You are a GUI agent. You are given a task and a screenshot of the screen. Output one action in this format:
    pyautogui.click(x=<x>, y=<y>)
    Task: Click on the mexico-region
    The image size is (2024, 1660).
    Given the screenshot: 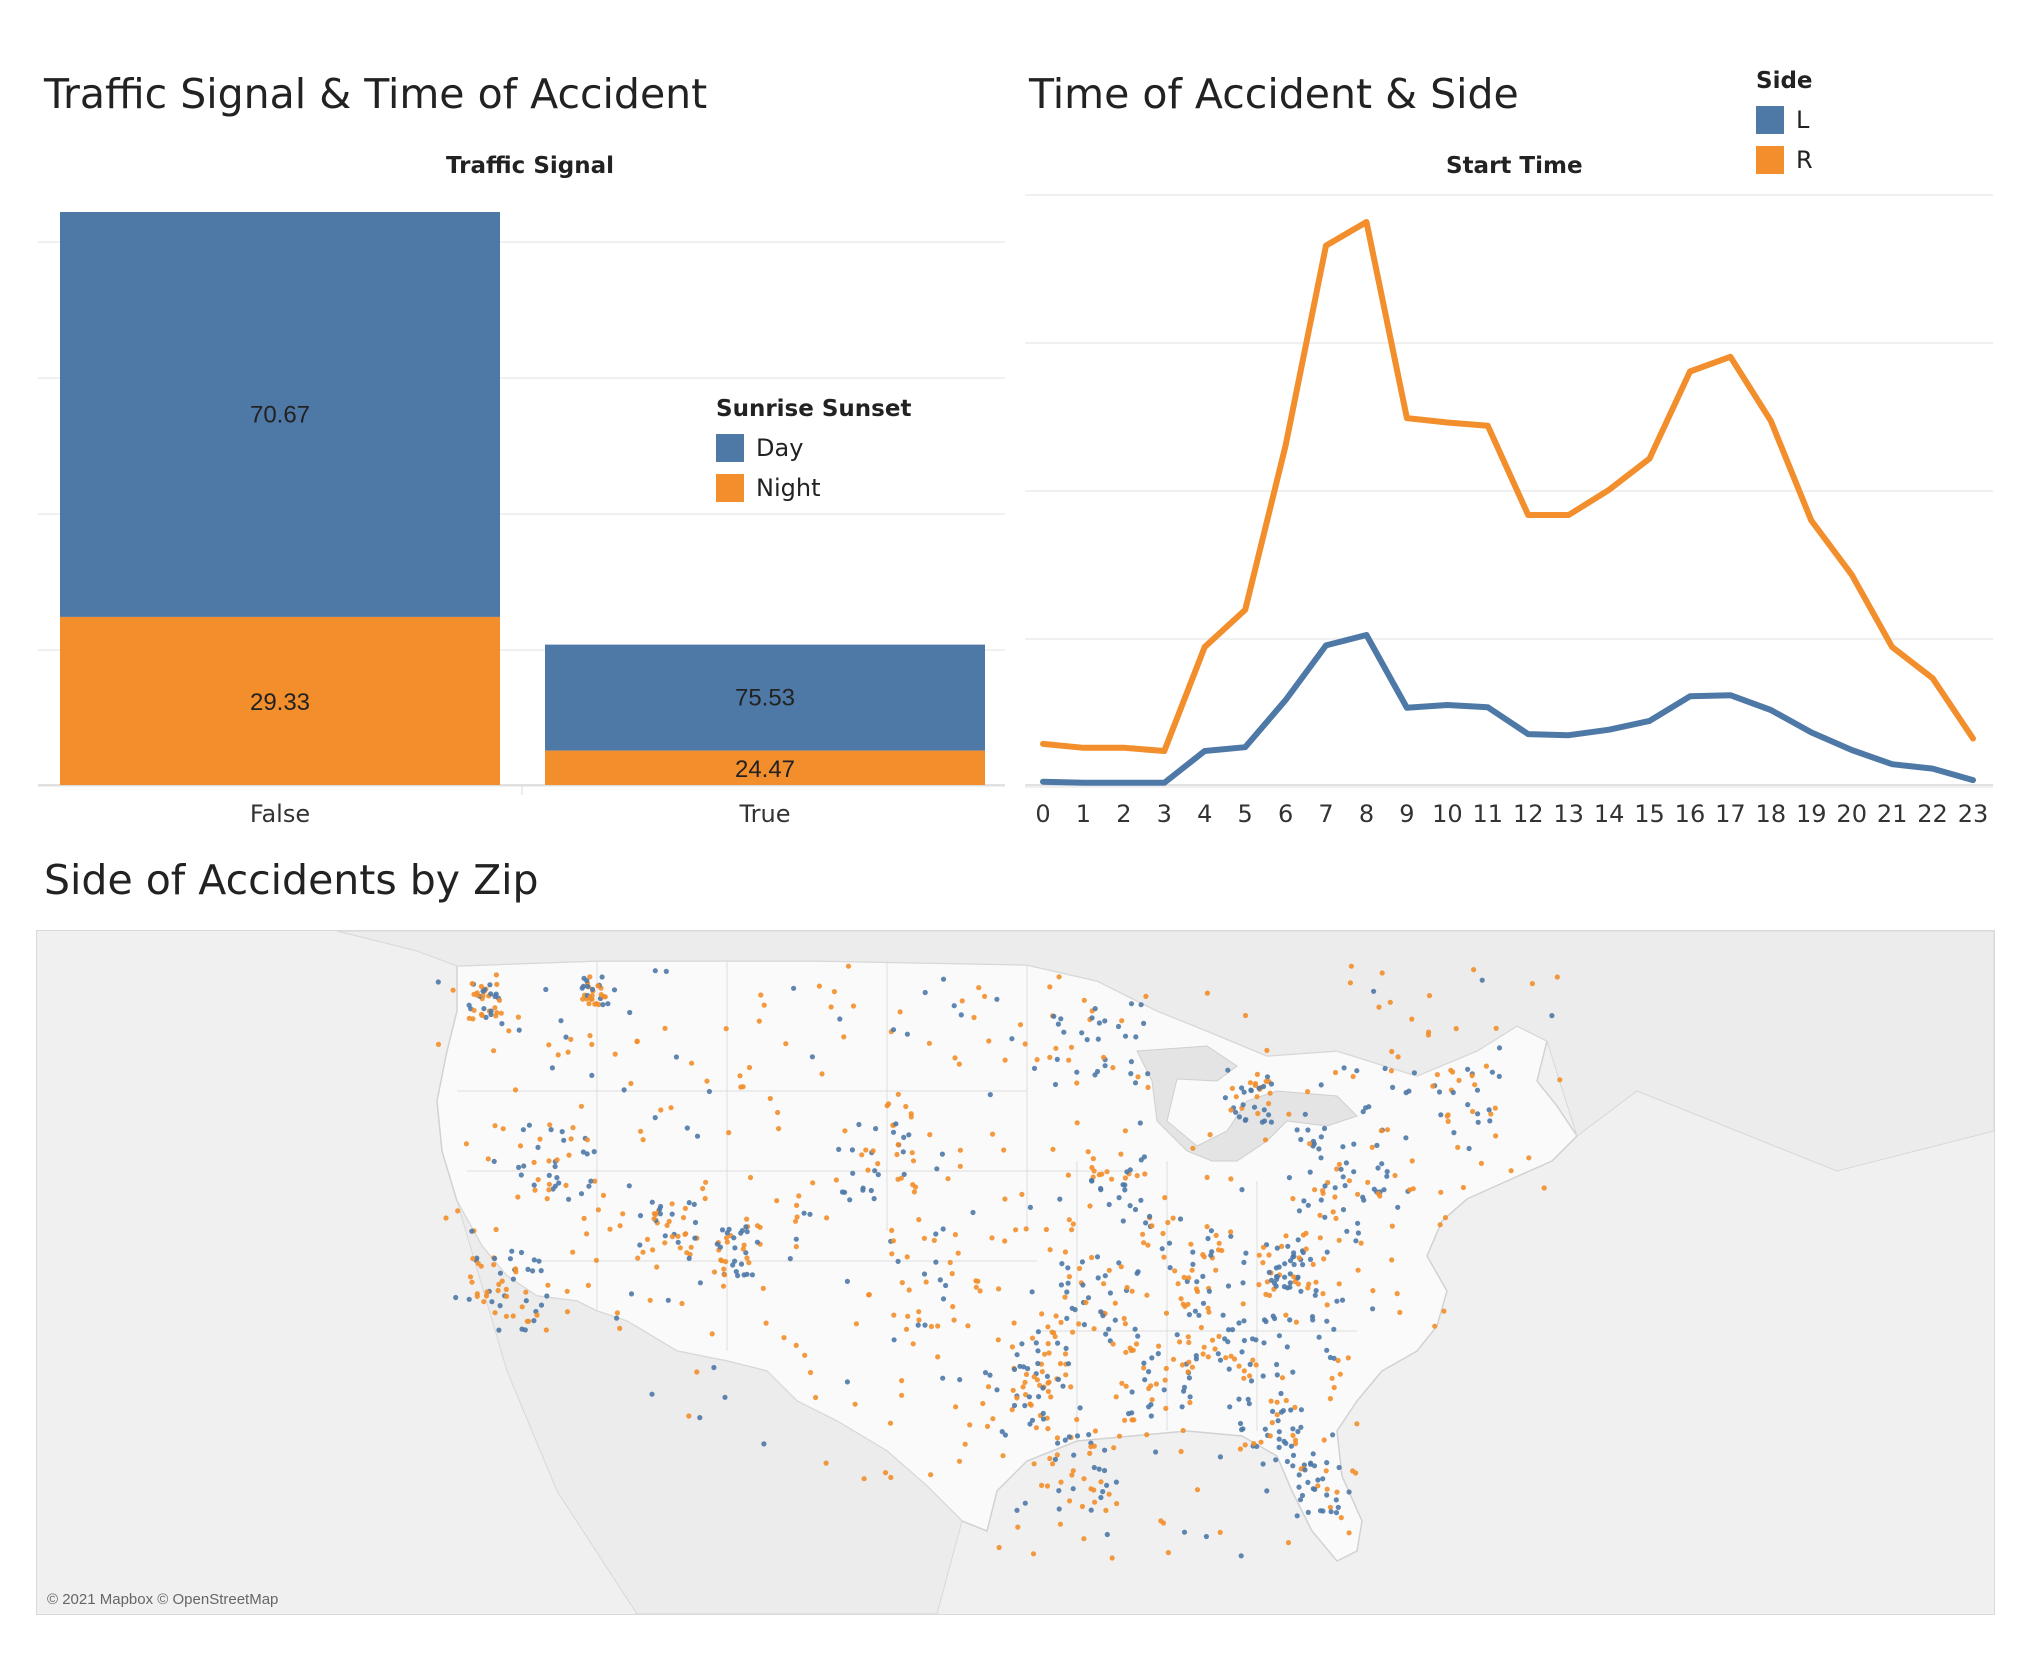 What is the action you would take?
    pyautogui.click(x=709, y=1407)
    